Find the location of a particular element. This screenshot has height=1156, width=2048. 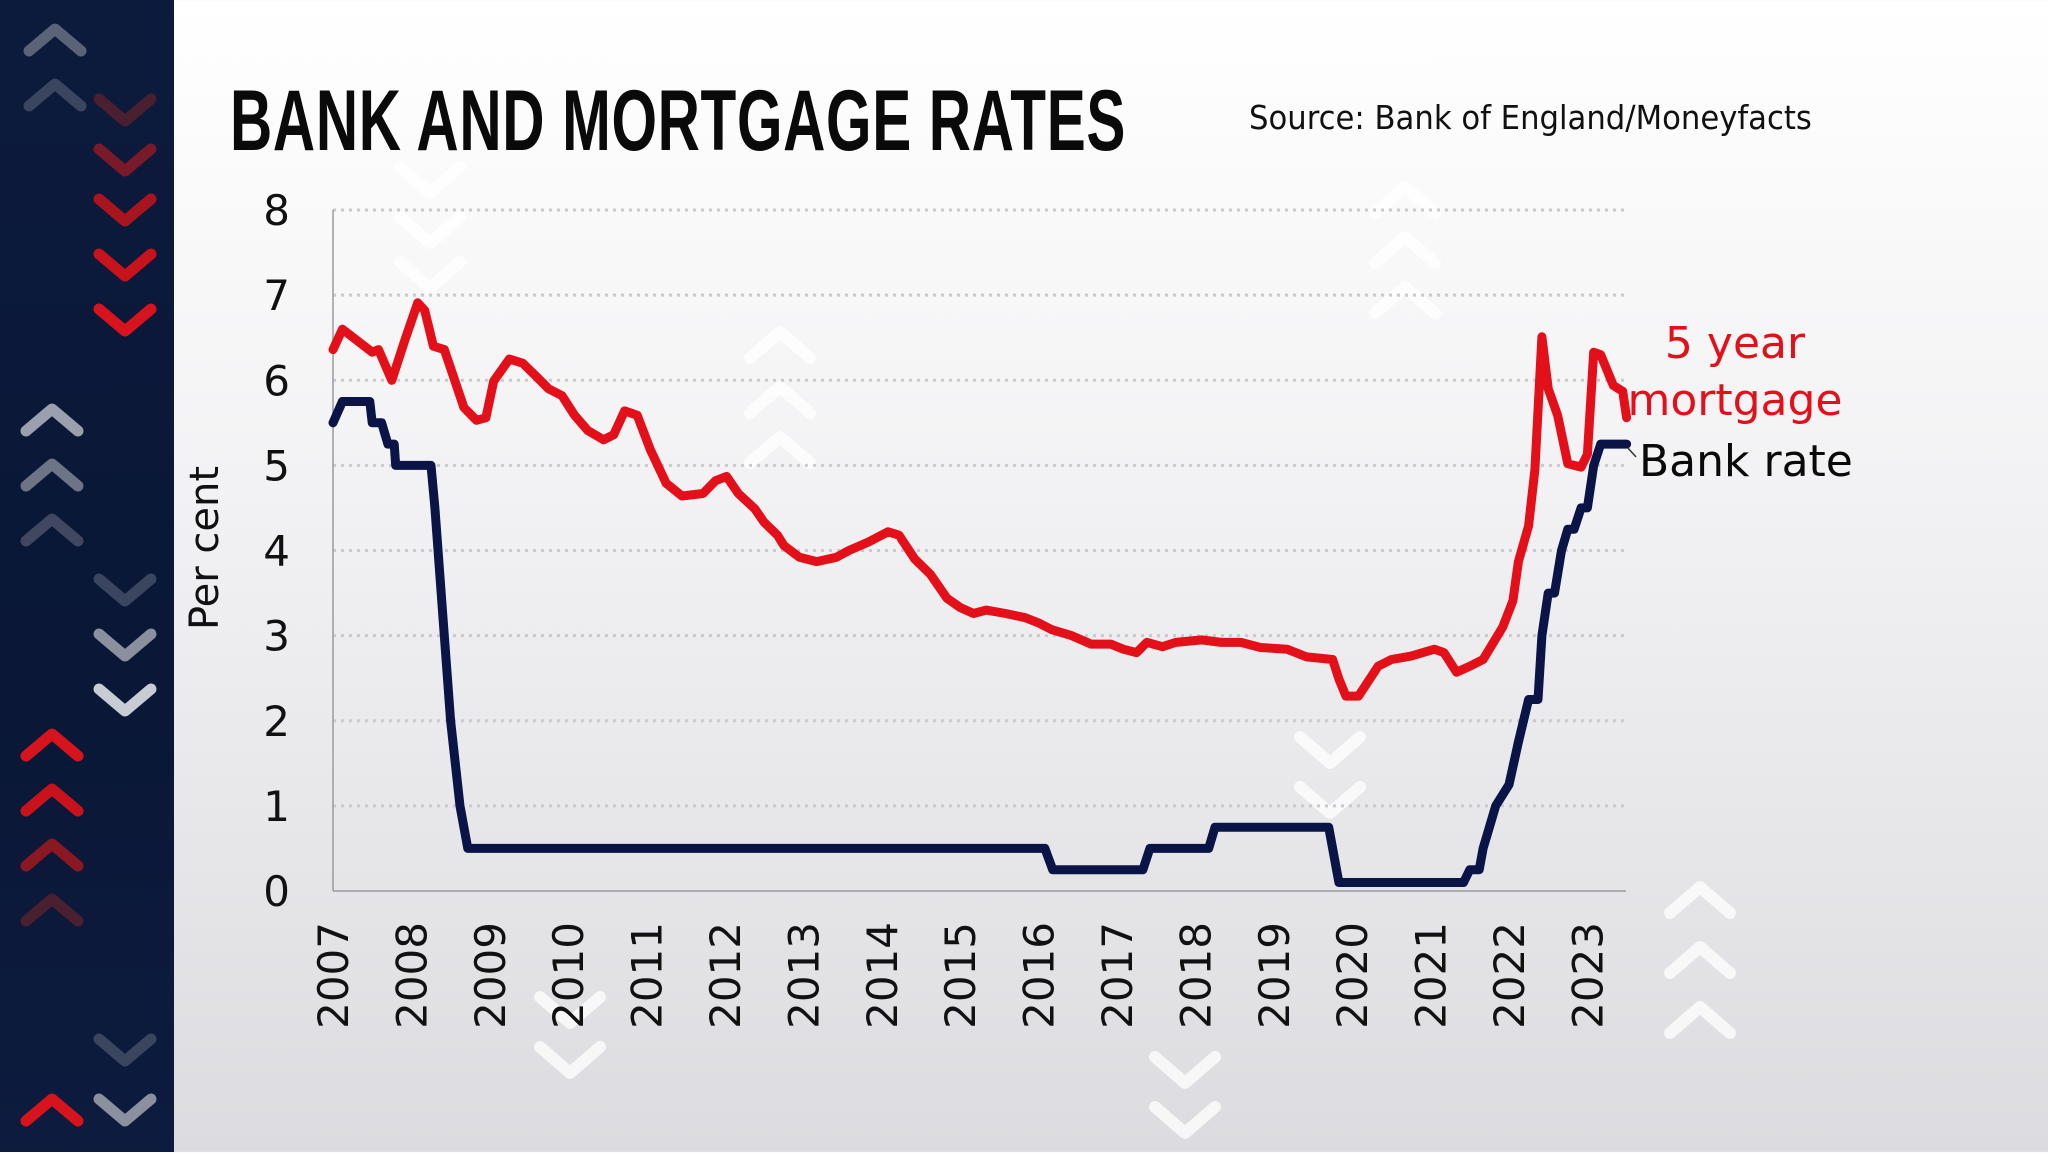

y-tick-label: 2 is located at coordinates (276, 721).